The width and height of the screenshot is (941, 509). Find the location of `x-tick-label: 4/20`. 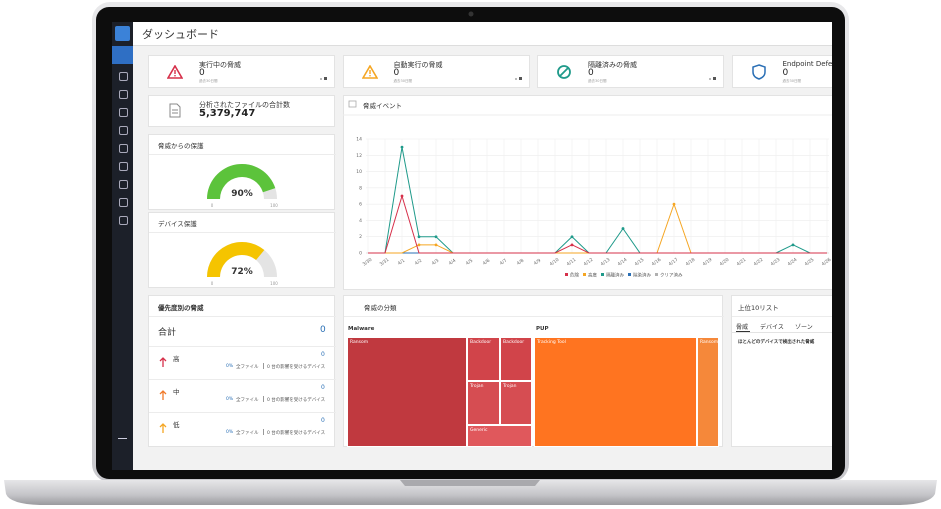

x-tick-label: 4/20 is located at coordinates (725, 262).